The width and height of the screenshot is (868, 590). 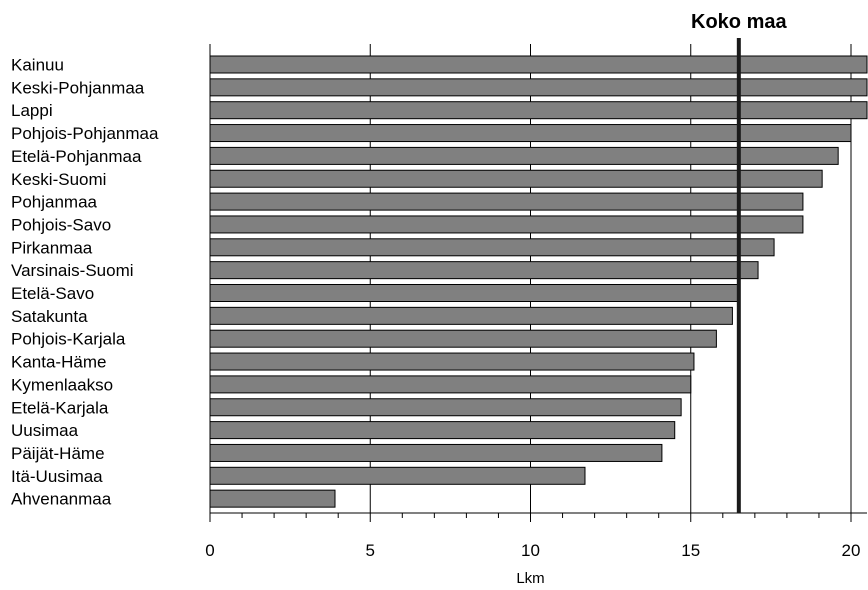 What do you see at coordinates (690, 550) in the screenshot?
I see `tick-label-3: 15` at bounding box center [690, 550].